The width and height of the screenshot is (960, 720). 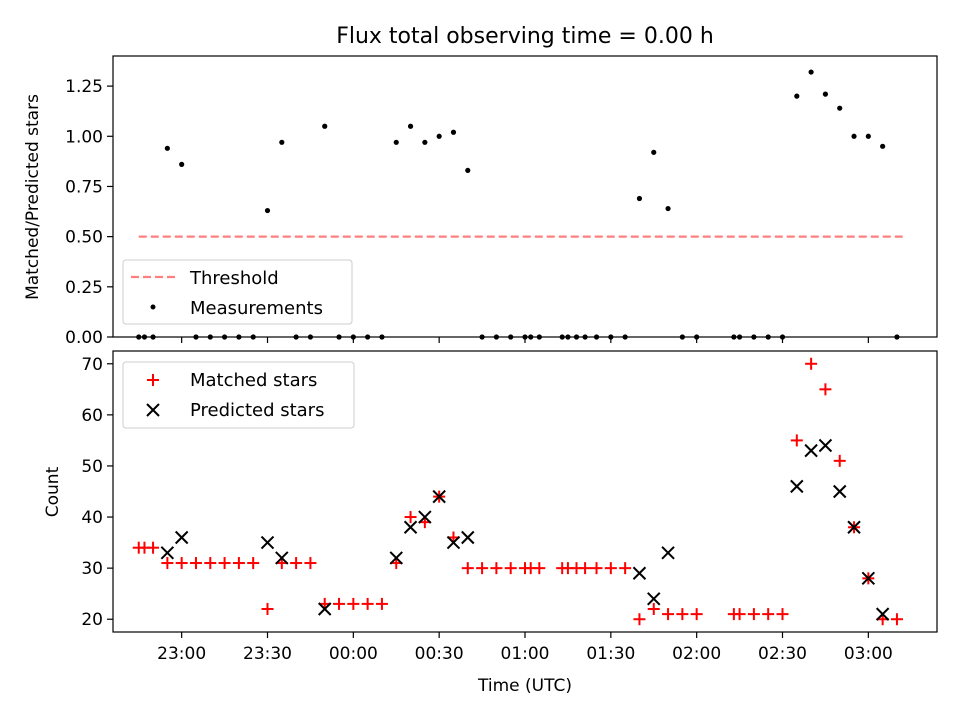 I want to click on x-tick-label: 02:30, so click(x=782, y=654).